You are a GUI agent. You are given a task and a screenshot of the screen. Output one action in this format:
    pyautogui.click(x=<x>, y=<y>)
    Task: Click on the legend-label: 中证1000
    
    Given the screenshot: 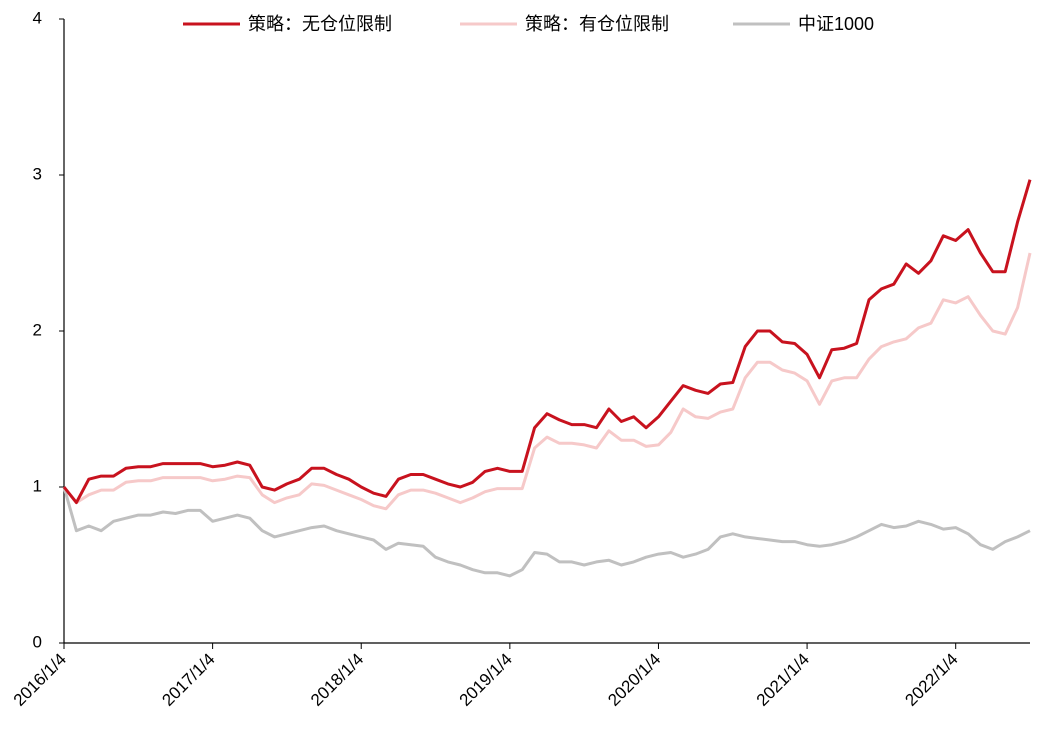 What is the action you would take?
    pyautogui.click(x=836, y=24)
    